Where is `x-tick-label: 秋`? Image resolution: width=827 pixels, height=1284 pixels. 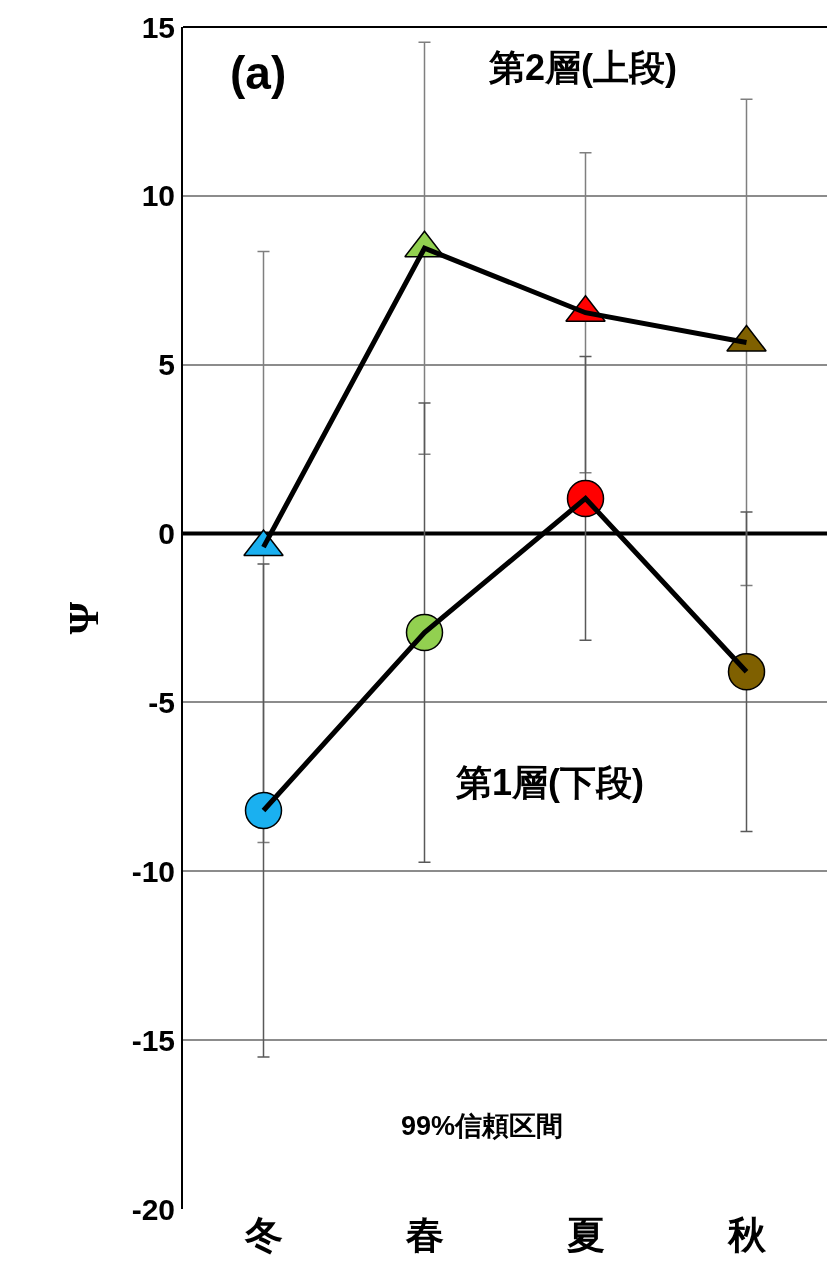 x-tick-label: 秋 is located at coordinates (746, 1235).